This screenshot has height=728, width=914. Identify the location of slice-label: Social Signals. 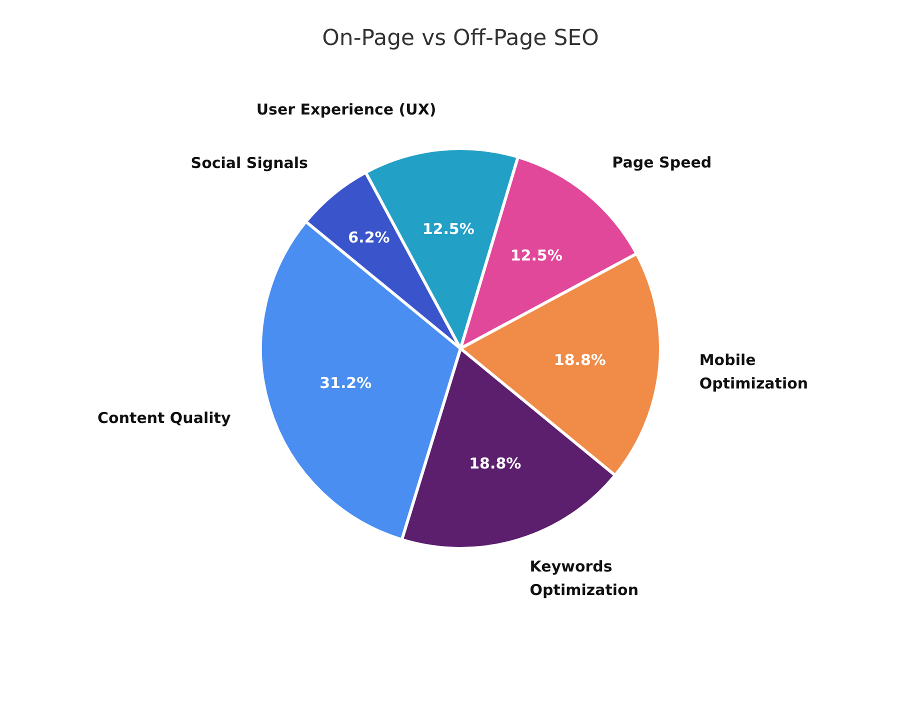
(249, 163).